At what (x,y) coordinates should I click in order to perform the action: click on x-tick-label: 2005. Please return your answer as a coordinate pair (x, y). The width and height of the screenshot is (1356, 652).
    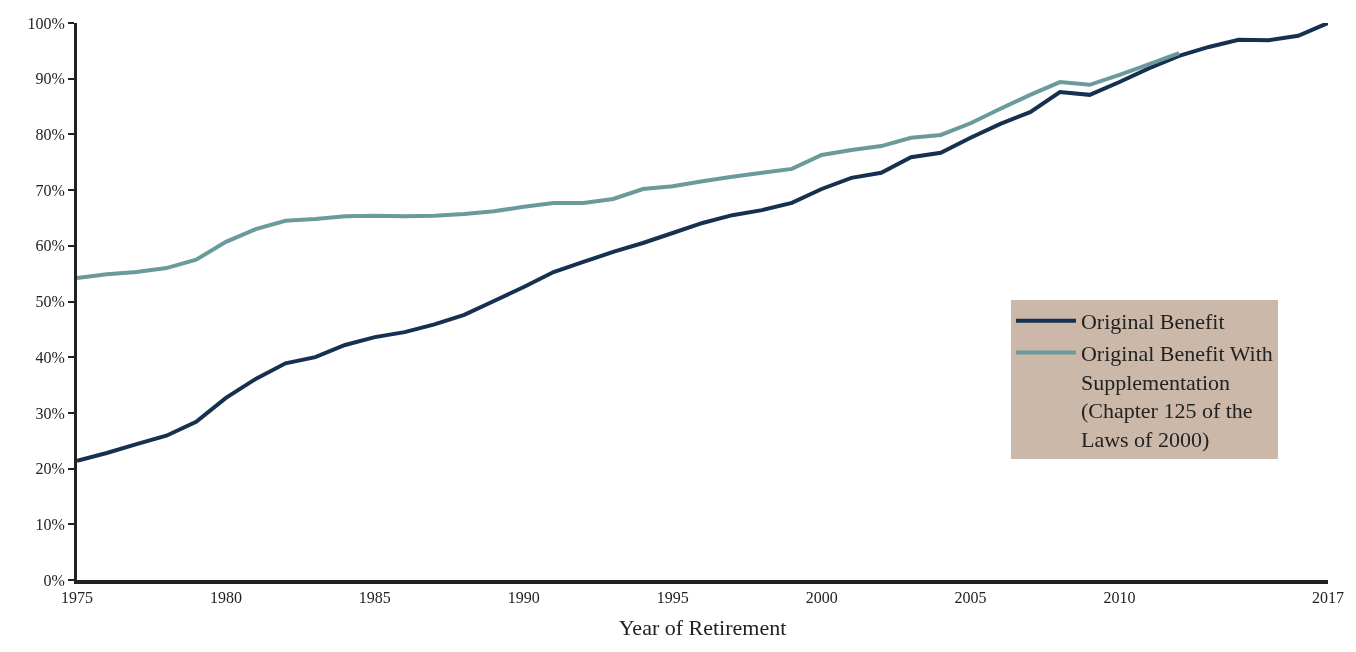
    Looking at the image, I should click on (970, 598).